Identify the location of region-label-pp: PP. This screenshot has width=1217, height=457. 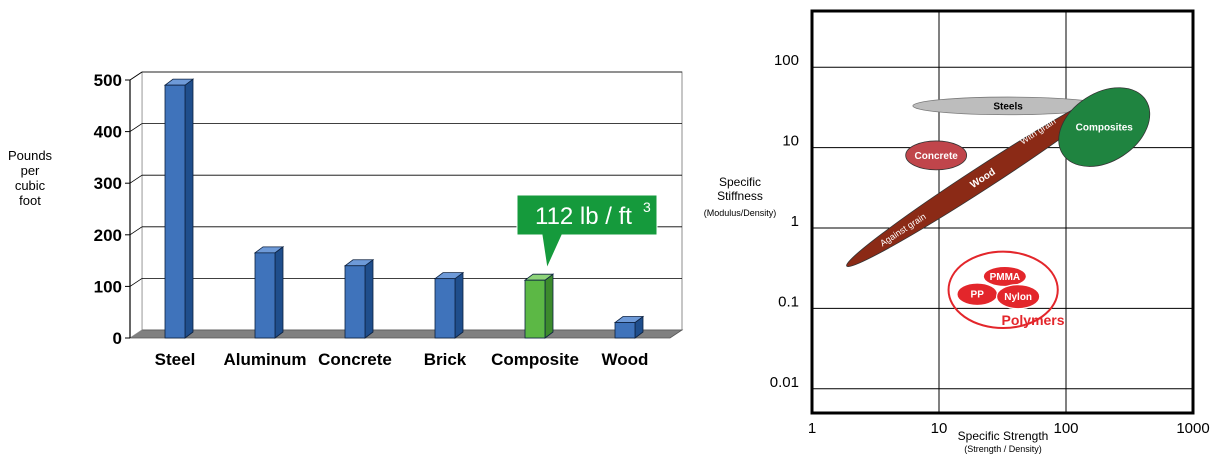
(978, 295).